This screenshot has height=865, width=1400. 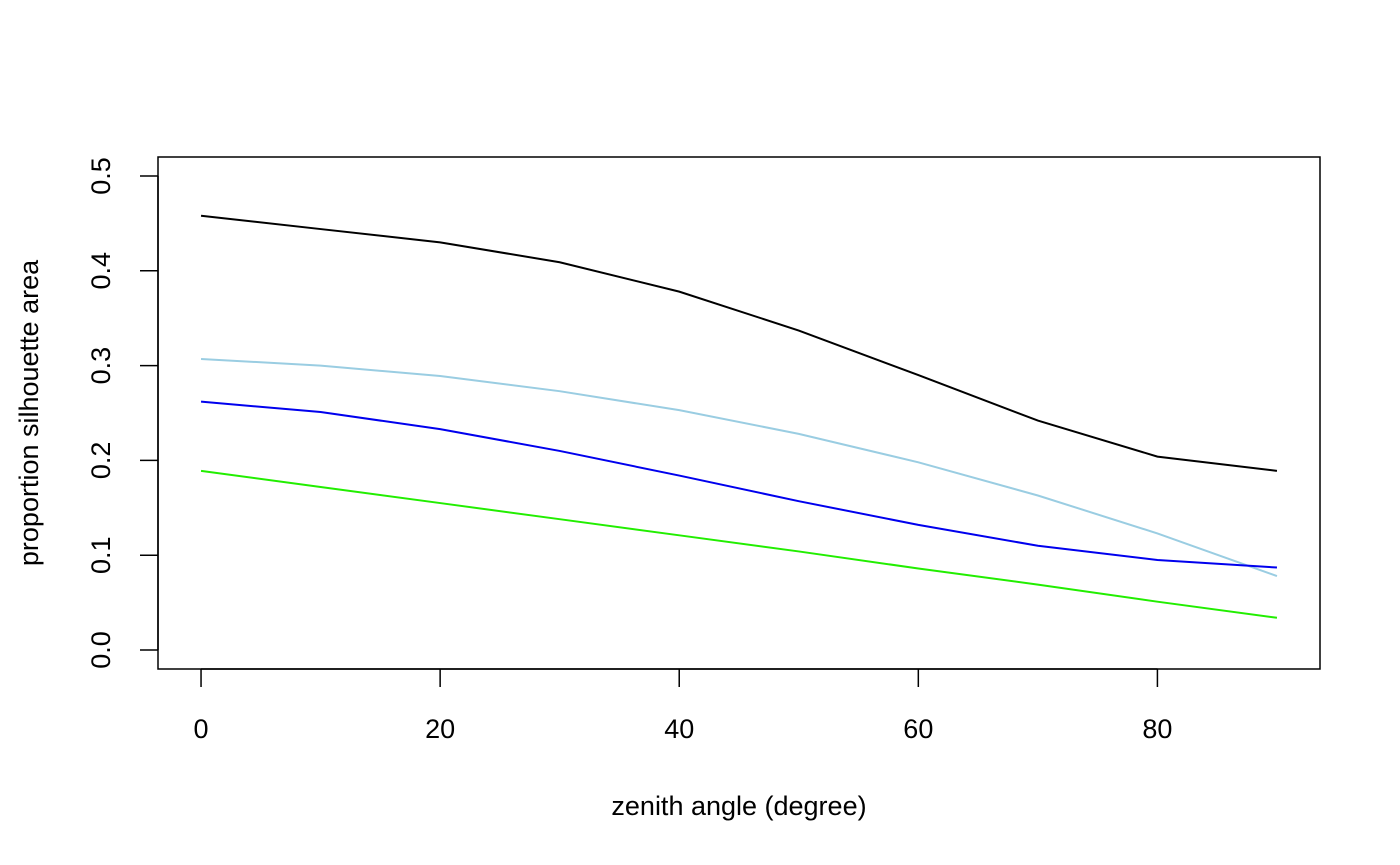 I want to click on x-tick-label: 60, so click(x=918, y=729).